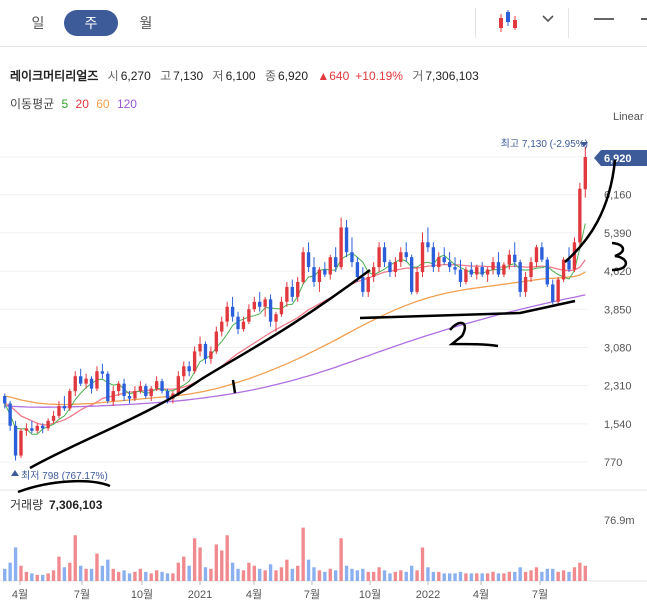 Image resolution: width=647 pixels, height=614 pixels. Describe the element at coordinates (510, 23) in the screenshot. I see `candlestick-icon` at that location.